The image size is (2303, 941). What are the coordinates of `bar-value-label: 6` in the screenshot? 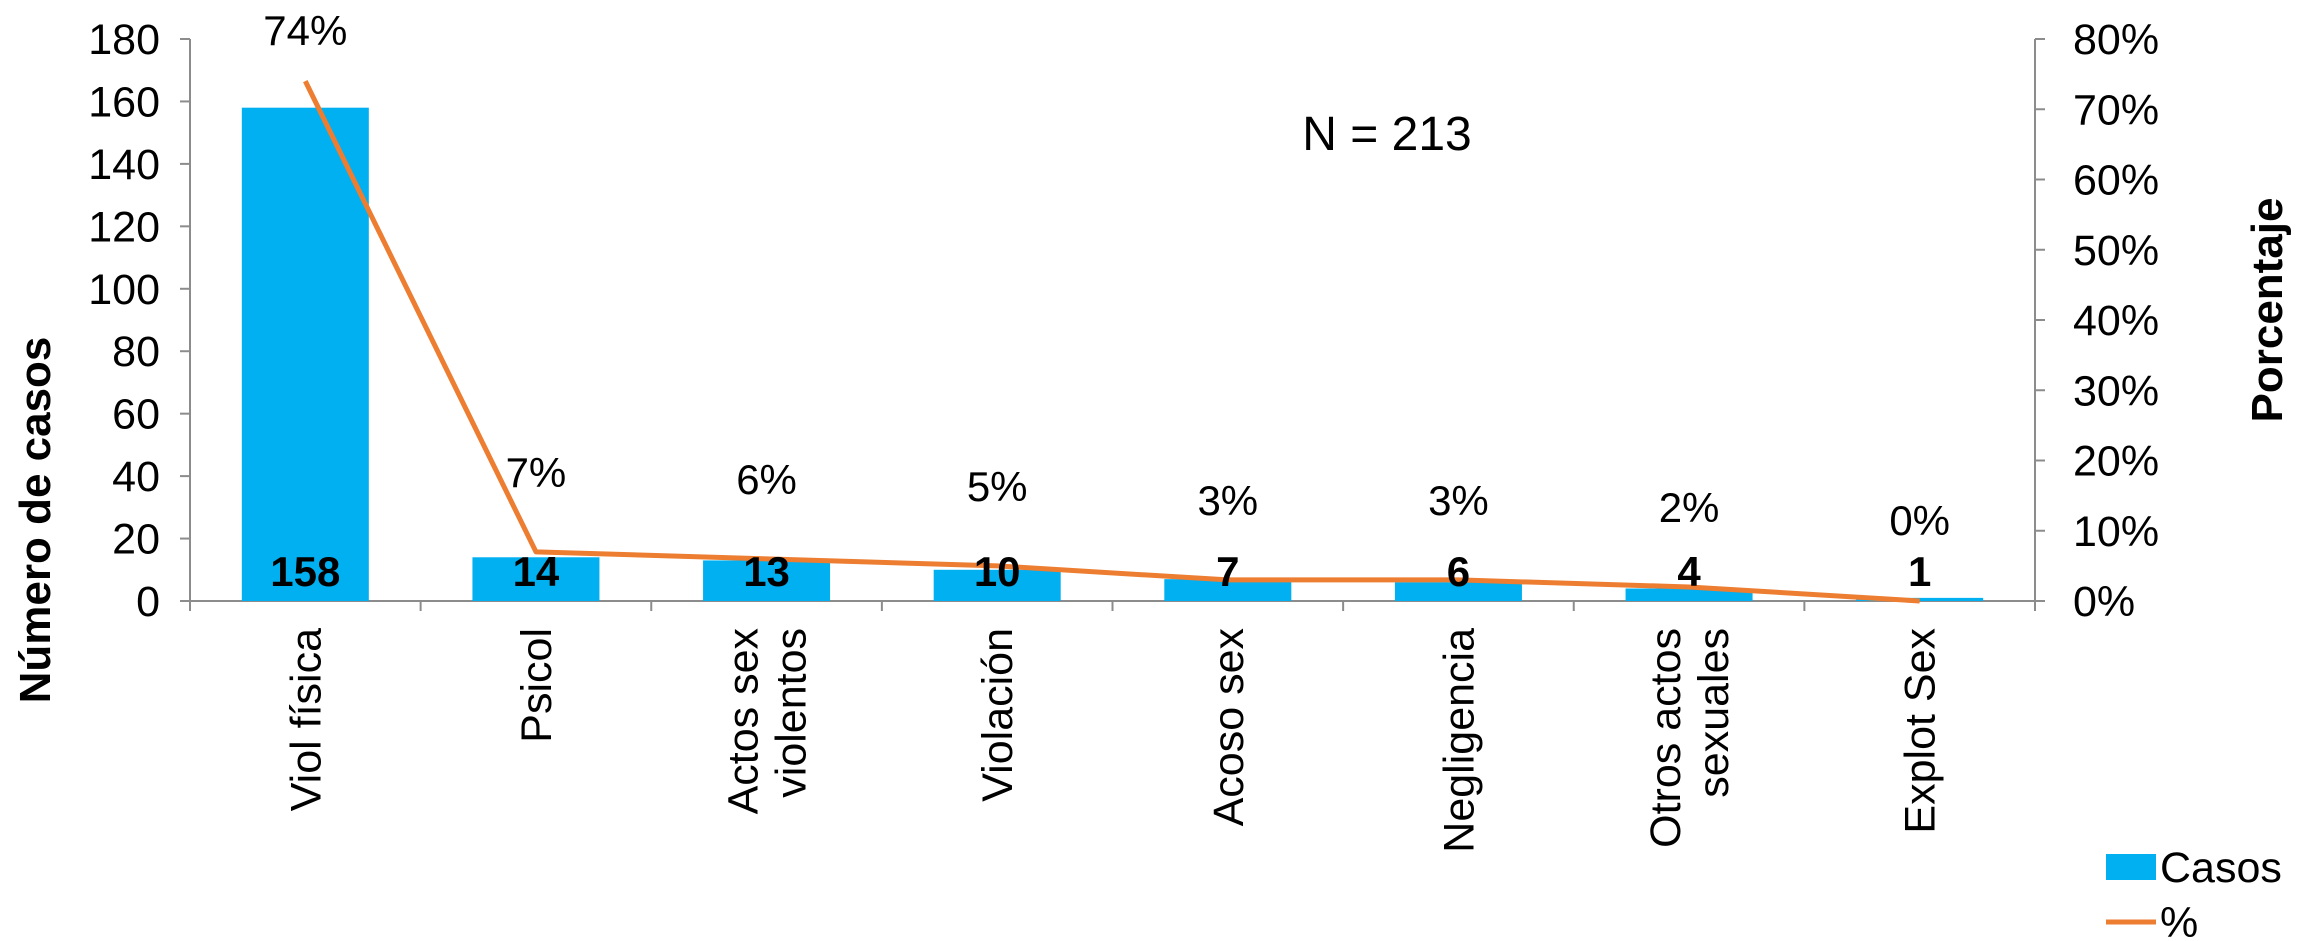 It's located at (1458, 571).